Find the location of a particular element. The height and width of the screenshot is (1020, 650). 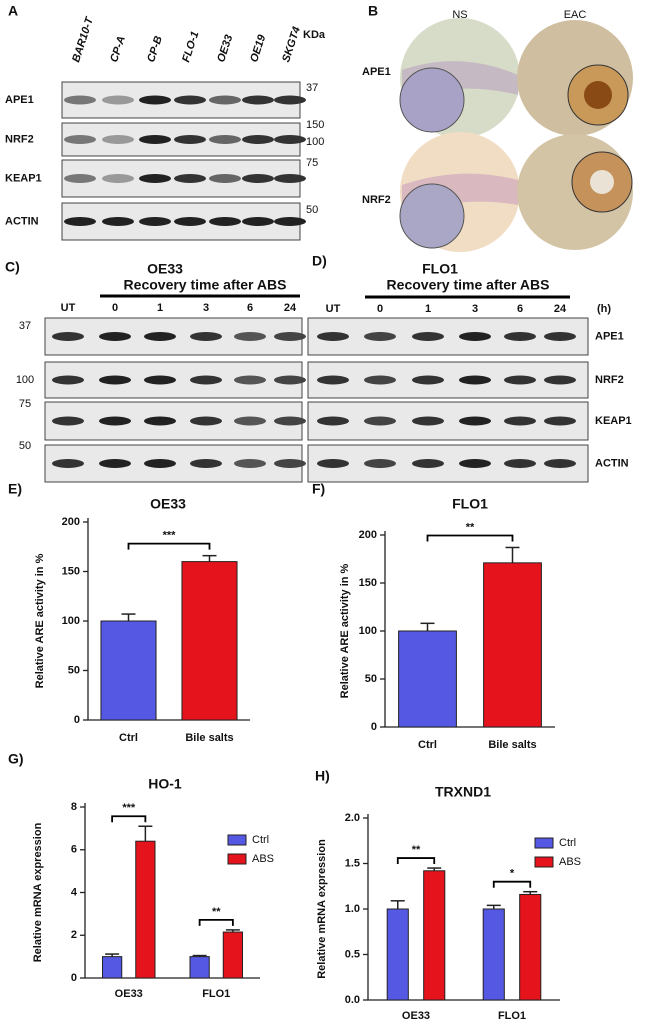

marker-label: 100 is located at coordinates (315, 142).